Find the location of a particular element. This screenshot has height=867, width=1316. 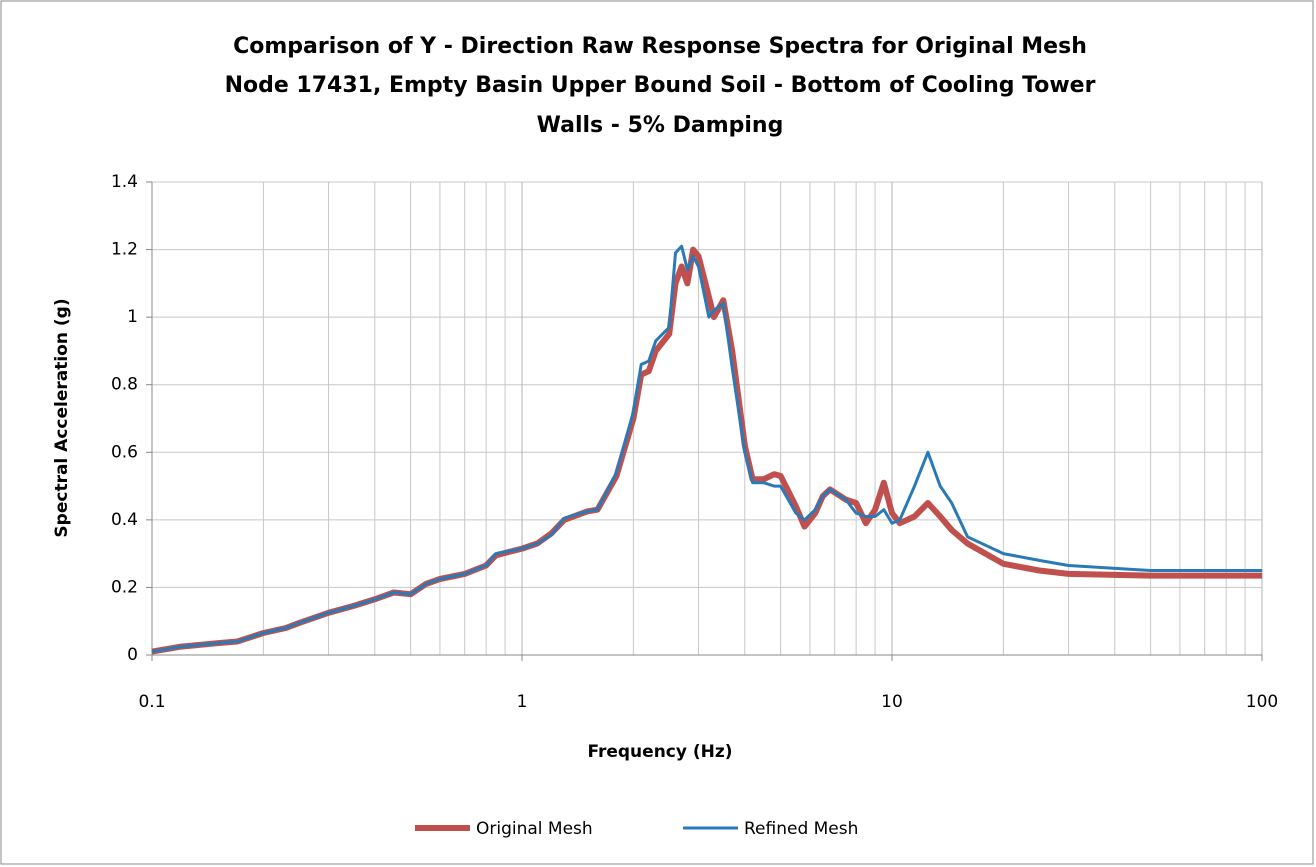

y-axis-label: Spectral Acceleration (g) is located at coordinates (62, 417).